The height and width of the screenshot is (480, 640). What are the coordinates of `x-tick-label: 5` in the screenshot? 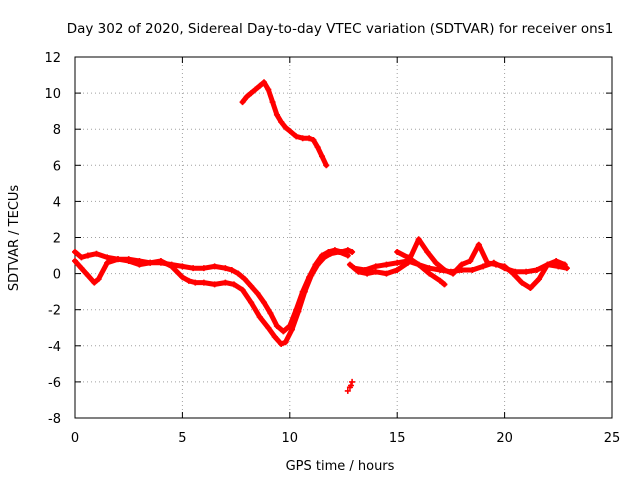 It's located at (182, 438).